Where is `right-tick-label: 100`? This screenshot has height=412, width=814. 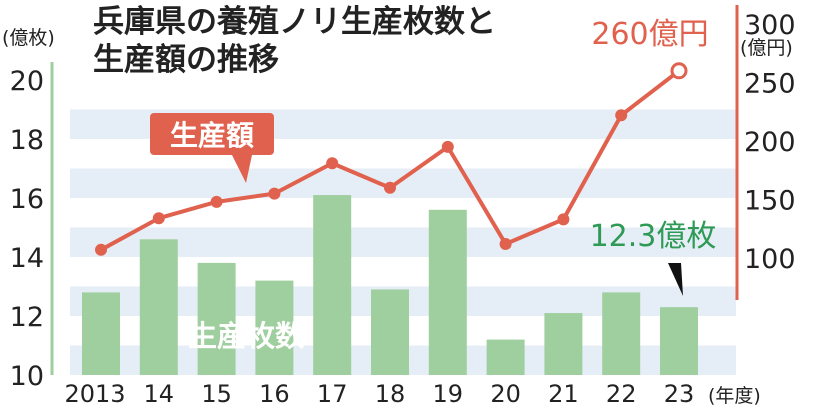
right-tick-label: 100 is located at coordinates (770, 259).